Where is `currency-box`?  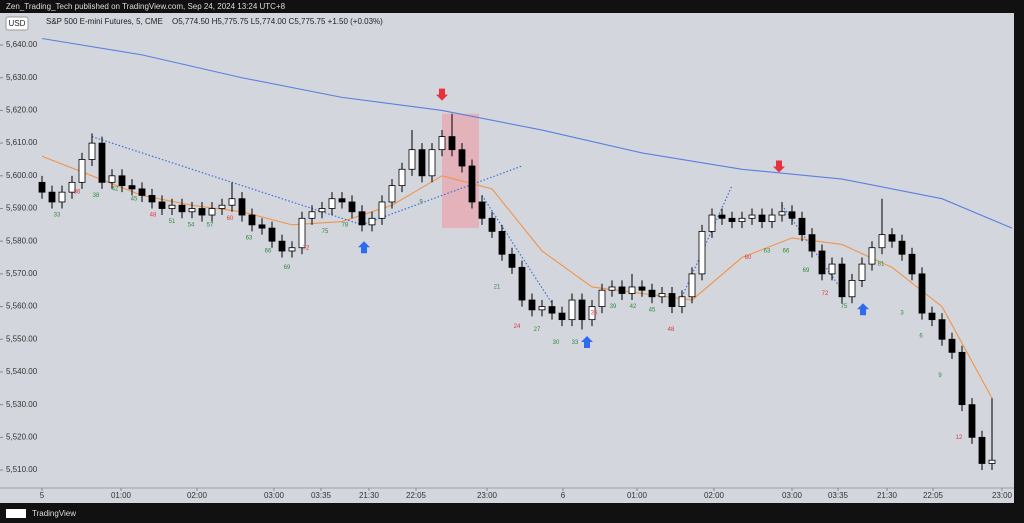
currency-box is located at coordinates (17, 23).